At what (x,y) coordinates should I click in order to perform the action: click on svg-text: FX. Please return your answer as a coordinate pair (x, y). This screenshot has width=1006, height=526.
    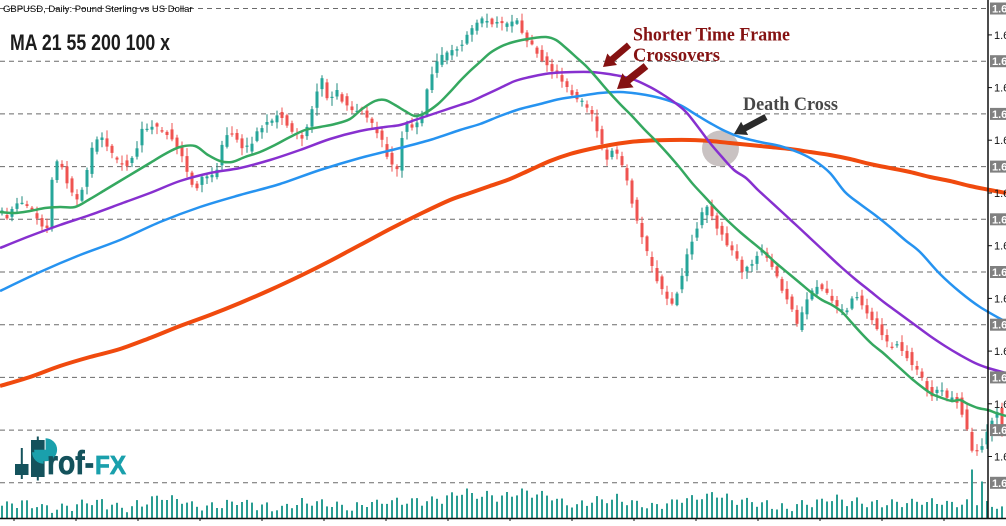
    Looking at the image, I should click on (110, 466).